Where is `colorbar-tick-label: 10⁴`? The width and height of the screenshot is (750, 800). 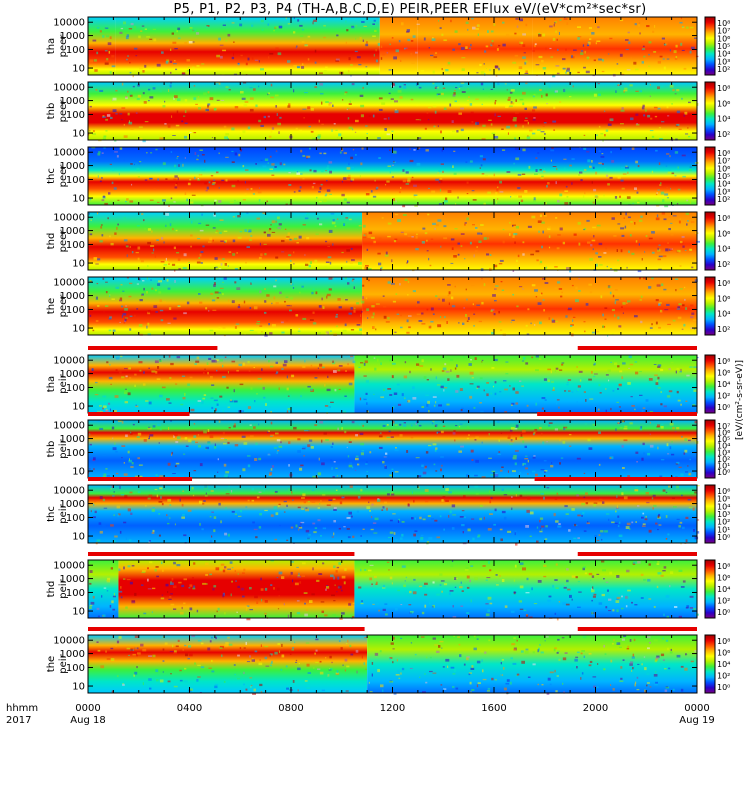
colorbar-tick-label: 10⁴ is located at coordinates (723, 384).